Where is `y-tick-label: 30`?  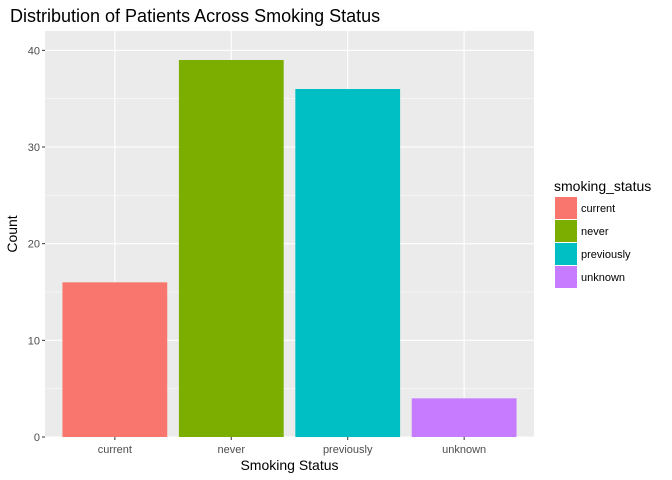
y-tick-label: 30 is located at coordinates (34, 148).